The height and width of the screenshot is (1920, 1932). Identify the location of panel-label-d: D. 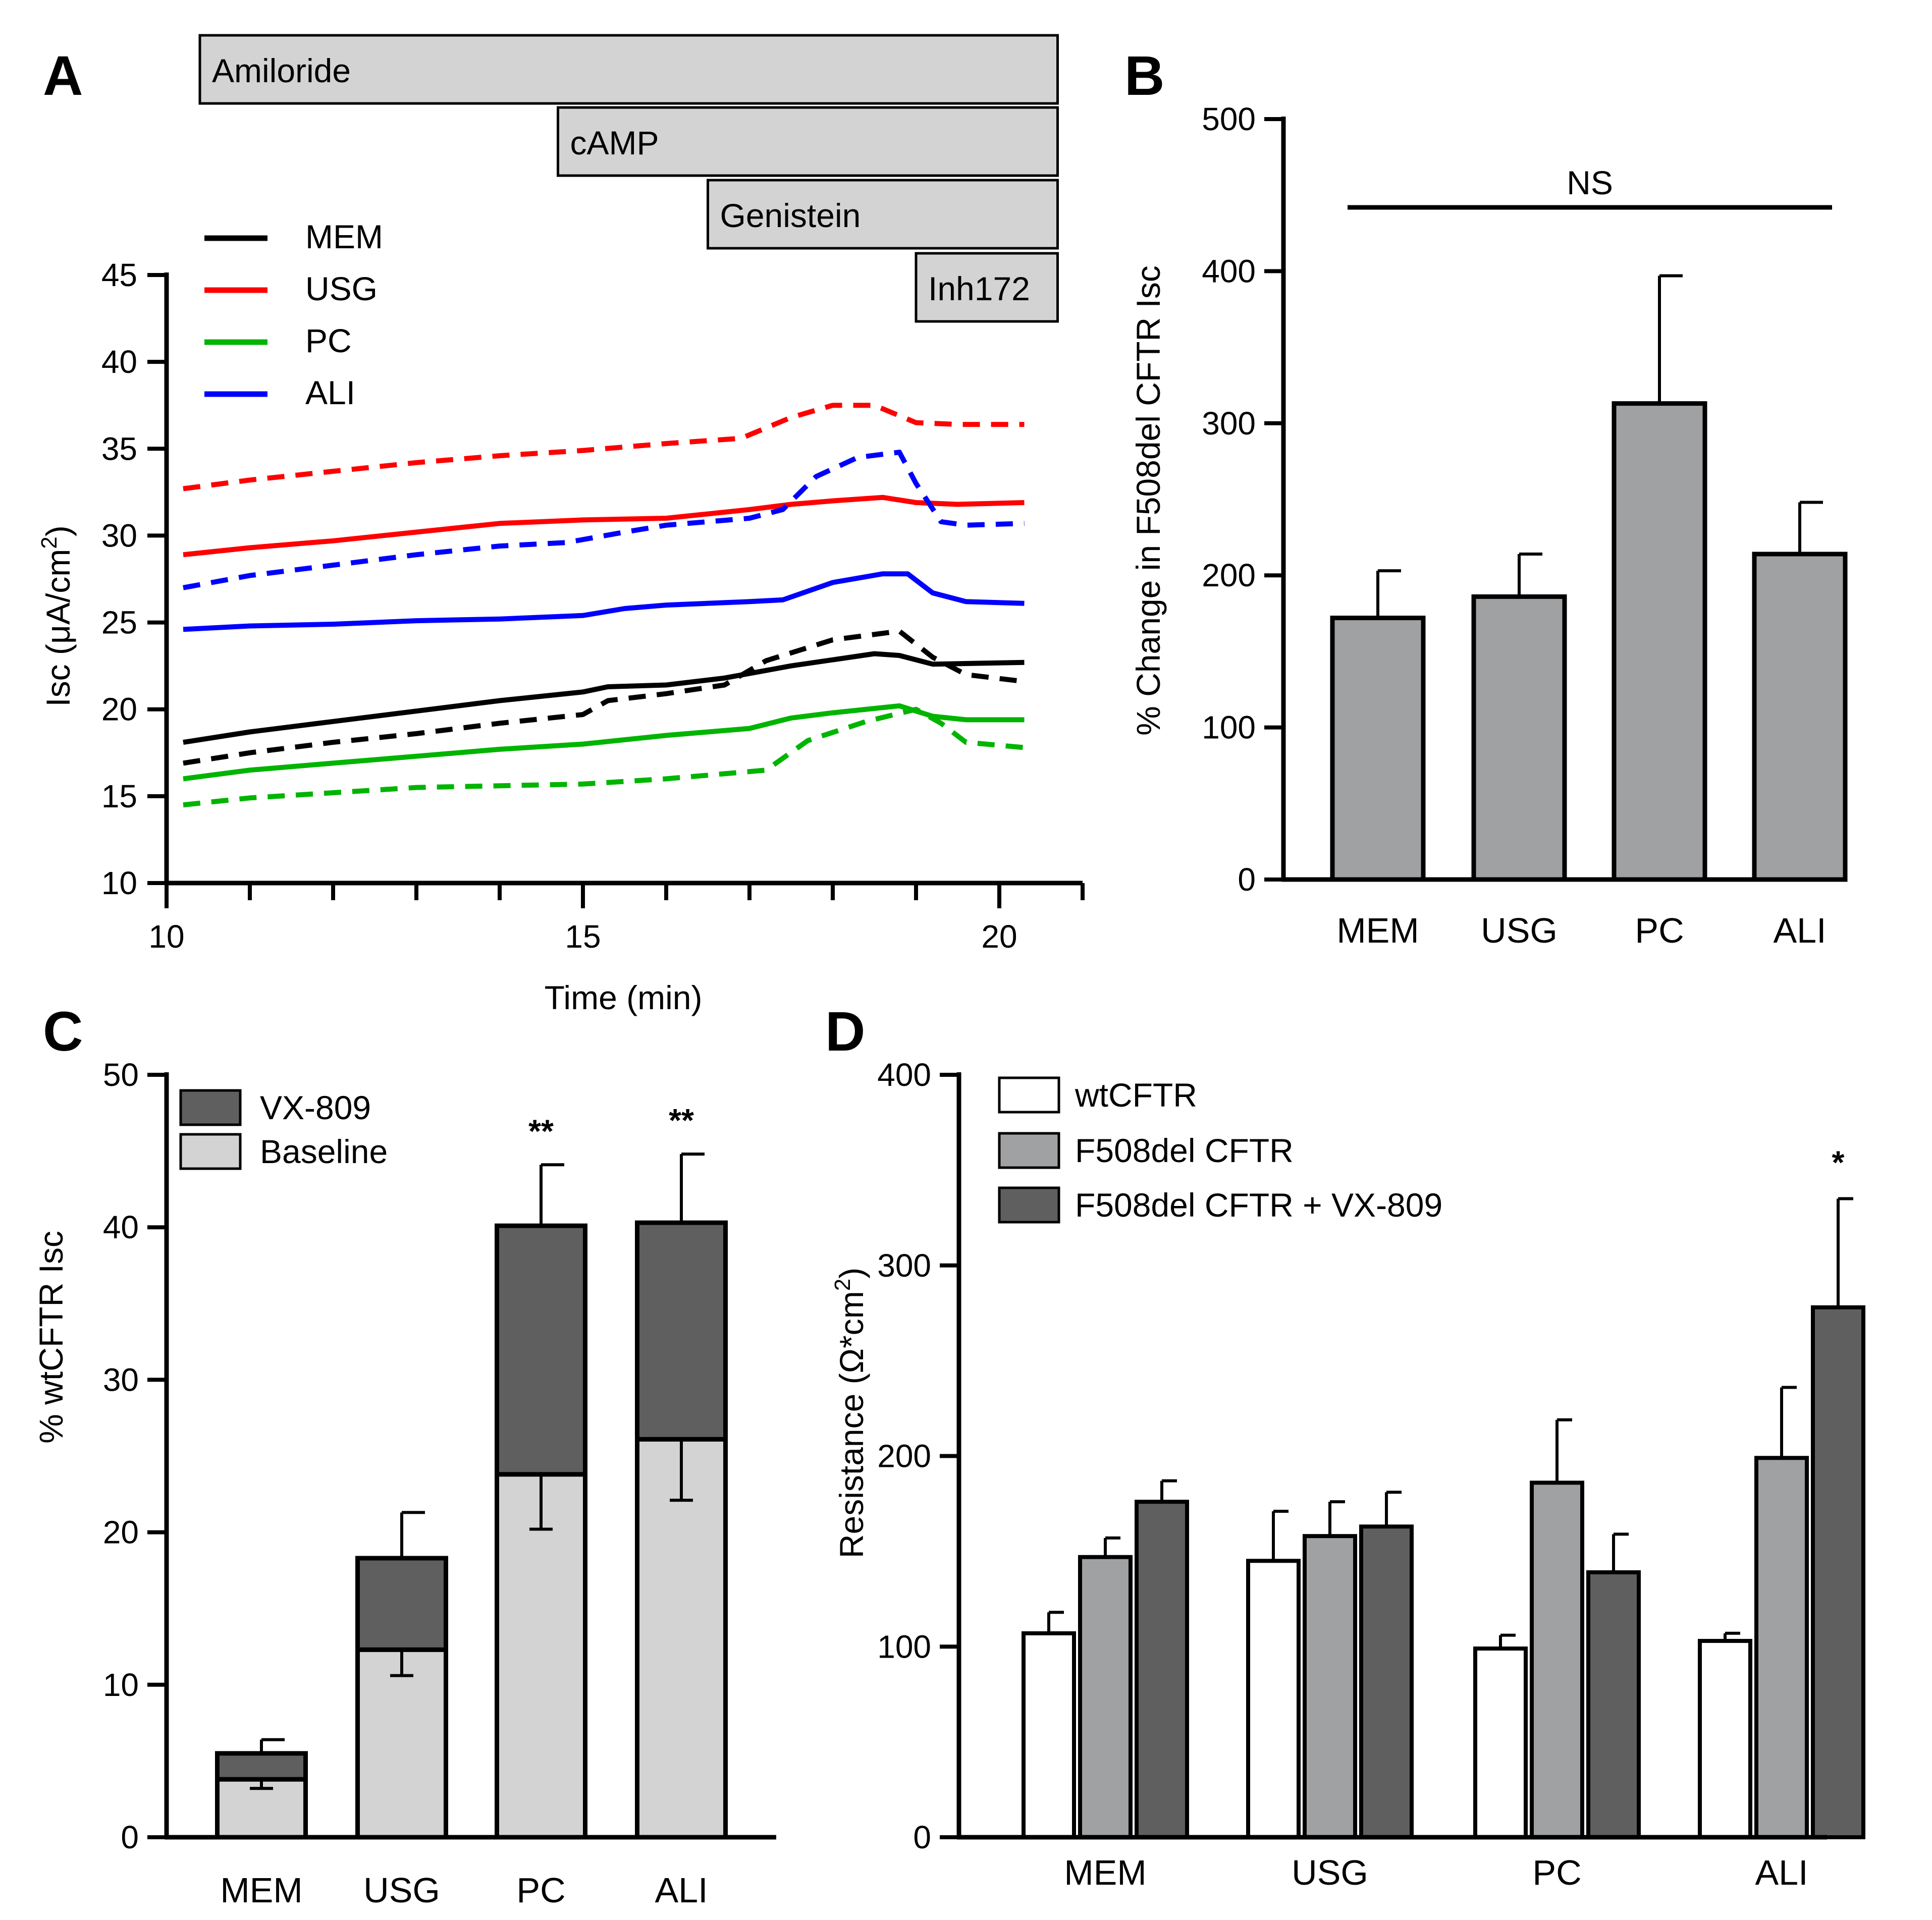
(845, 1032).